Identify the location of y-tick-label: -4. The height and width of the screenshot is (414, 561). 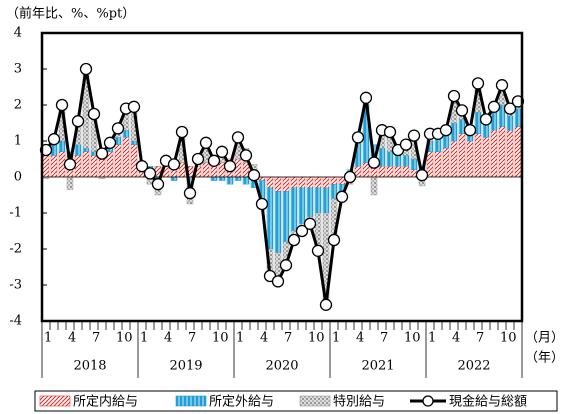
(15, 321).